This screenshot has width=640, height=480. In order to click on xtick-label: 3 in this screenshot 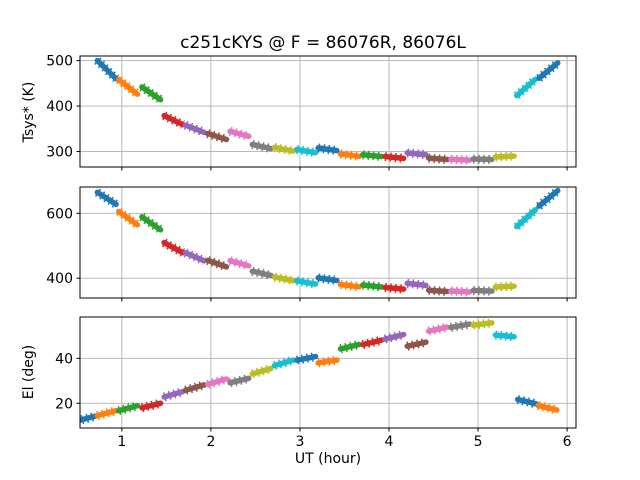, I will do `click(299, 442)`.